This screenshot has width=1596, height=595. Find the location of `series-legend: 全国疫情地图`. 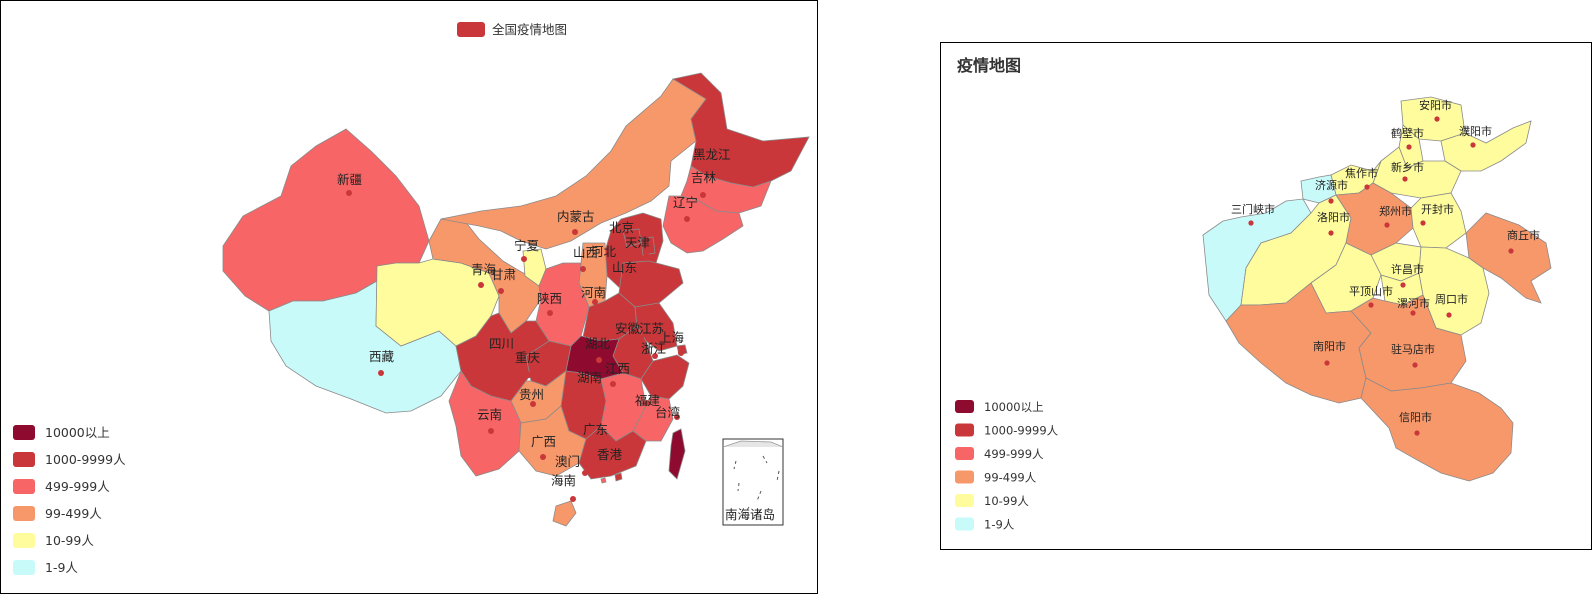

series-legend: 全国疫情地图 is located at coordinates (512, 29).